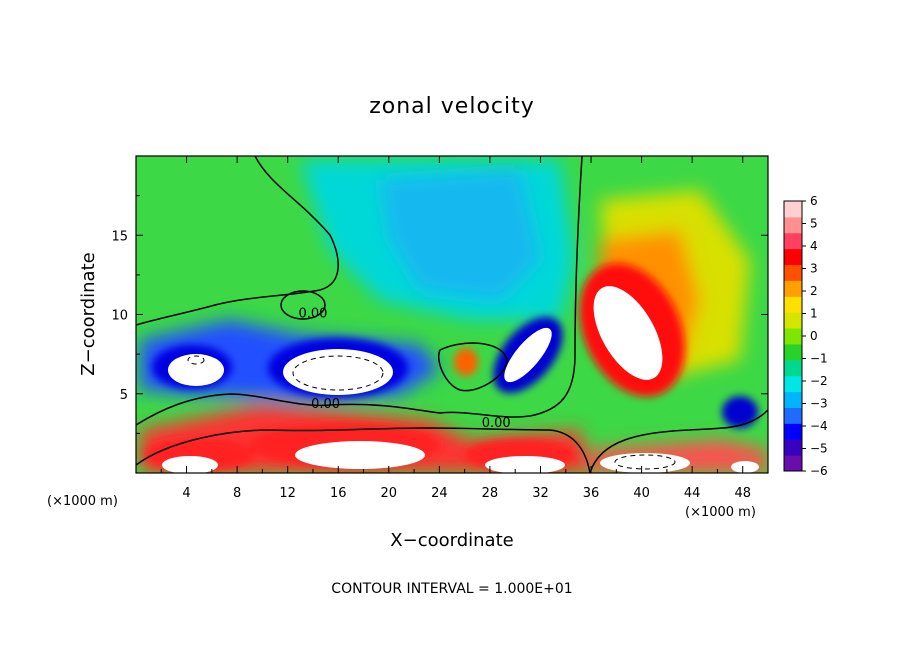 This screenshot has height=654, width=904. What do you see at coordinates (814, 246) in the screenshot?
I see `colorbar-tick-label: 4` at bounding box center [814, 246].